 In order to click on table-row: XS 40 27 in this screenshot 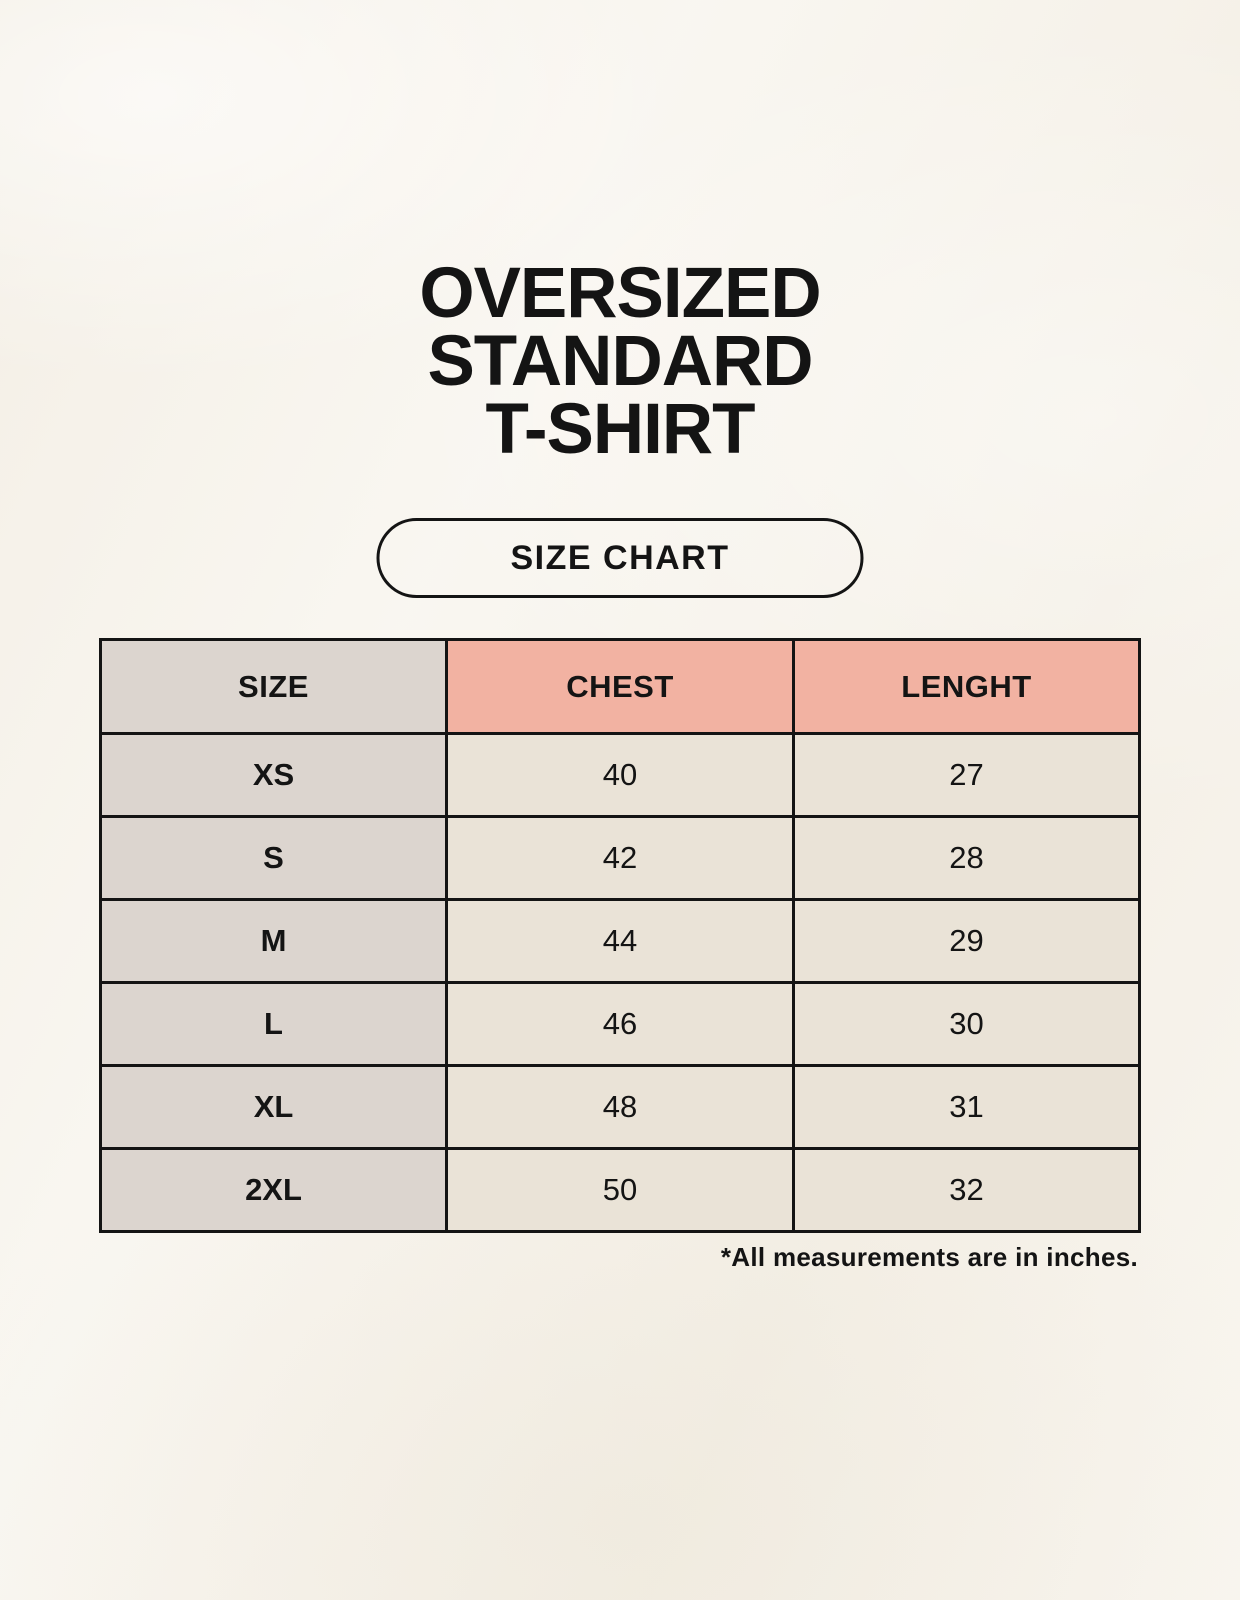, I will do `click(620, 775)`.